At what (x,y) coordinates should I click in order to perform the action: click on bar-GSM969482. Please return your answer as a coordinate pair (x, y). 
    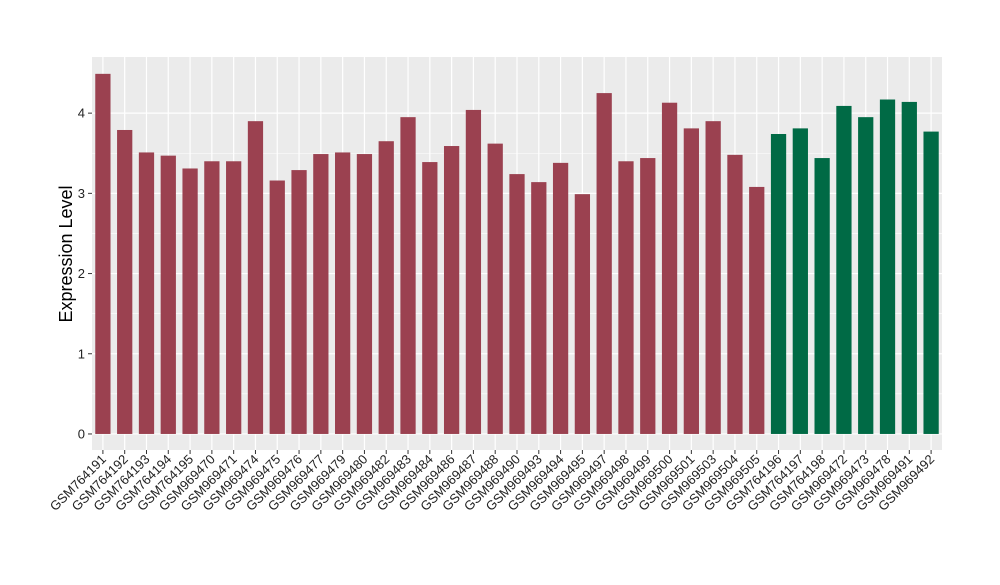
    Looking at the image, I should click on (386, 287).